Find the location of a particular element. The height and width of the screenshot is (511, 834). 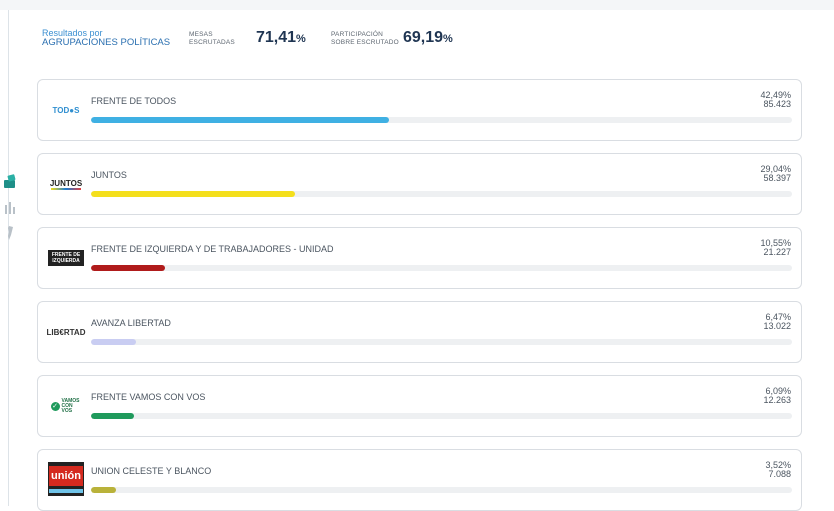

participacion-caption: PARTICIPACIÓN SOBRE ESCRUTADO is located at coordinates (365, 38).